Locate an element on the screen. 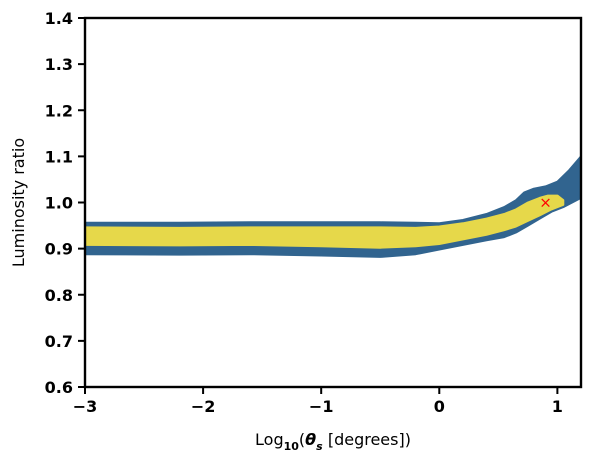 Image resolution: width=599 pixels, height=461 pixels. y-axis-label: Luminosity ratio is located at coordinates (18, 202).